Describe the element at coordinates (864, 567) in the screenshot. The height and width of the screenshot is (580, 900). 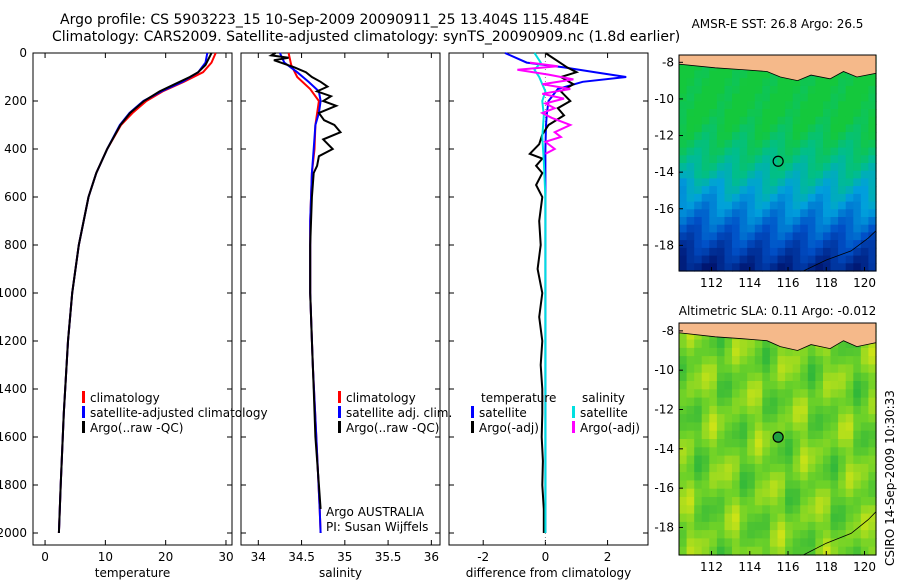
I see `sla-map-x-tick-label: 120` at that location.